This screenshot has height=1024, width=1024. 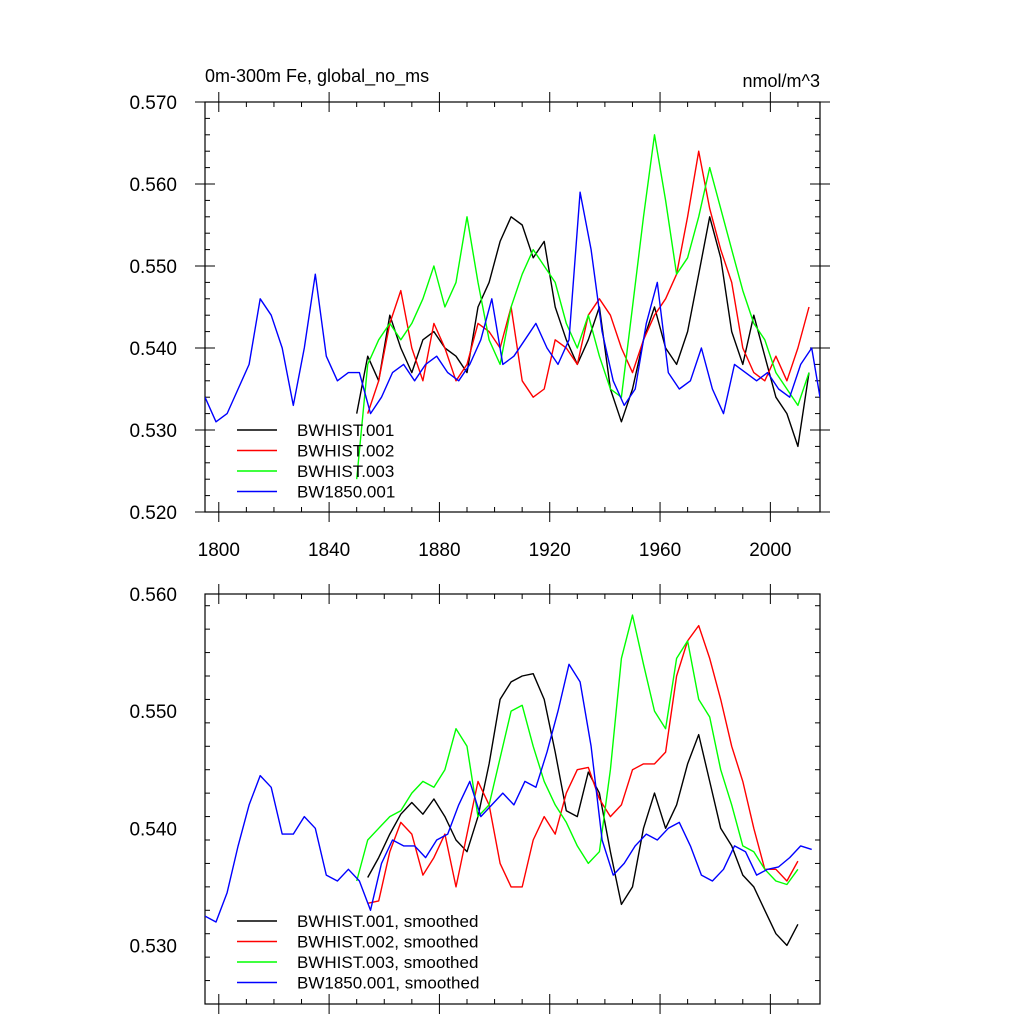 What do you see at coordinates (219, 550) in the screenshot?
I see `x-tick-label: 1800` at bounding box center [219, 550].